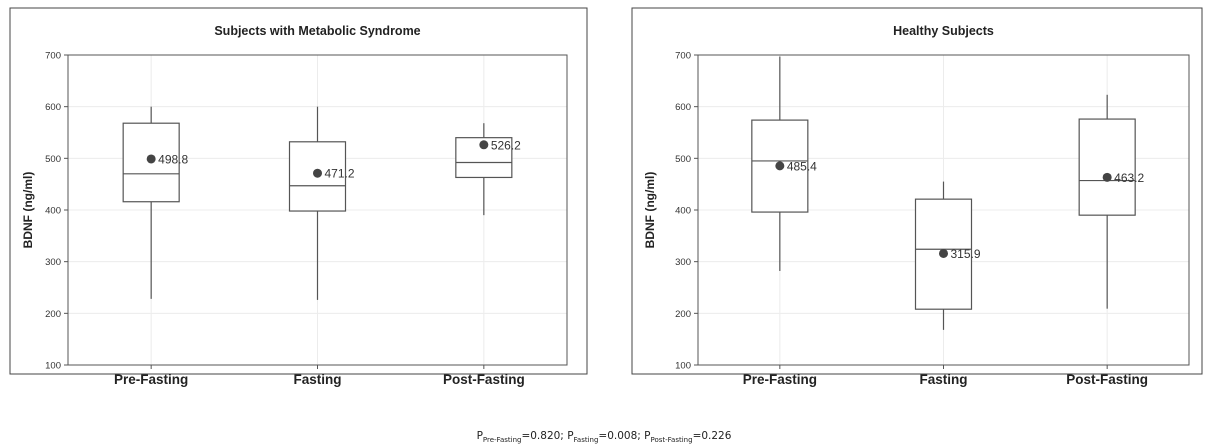 The height and width of the screenshot is (445, 1208). I want to click on p-symbol-post: P, so click(647, 436).